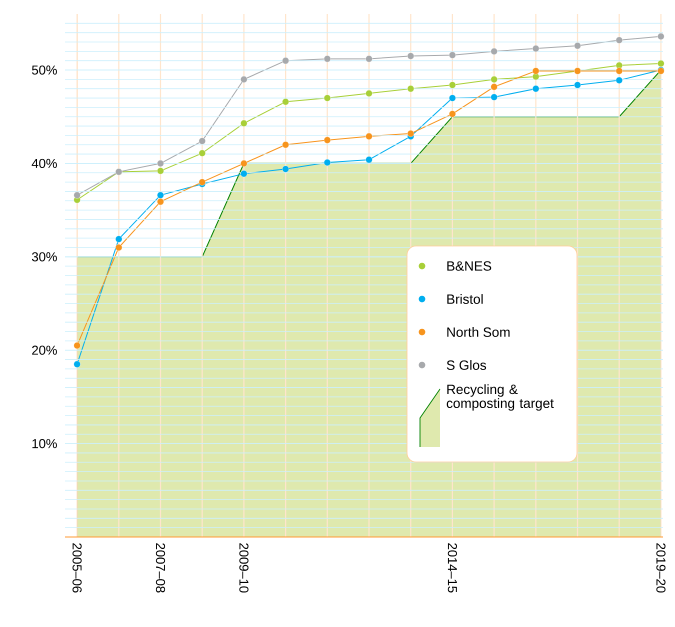 The width and height of the screenshot is (675, 627). What do you see at coordinates (44, 443) in the screenshot?
I see `y-tick-label: 10%` at bounding box center [44, 443].